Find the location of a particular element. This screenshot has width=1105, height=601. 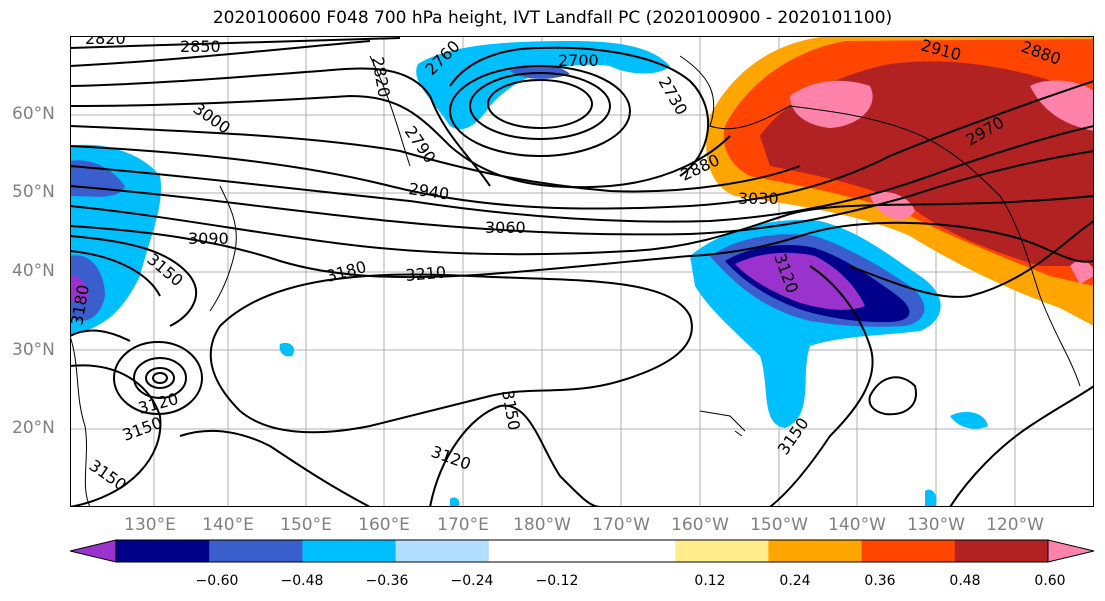

lon-label: 170°E is located at coordinates (463, 525).